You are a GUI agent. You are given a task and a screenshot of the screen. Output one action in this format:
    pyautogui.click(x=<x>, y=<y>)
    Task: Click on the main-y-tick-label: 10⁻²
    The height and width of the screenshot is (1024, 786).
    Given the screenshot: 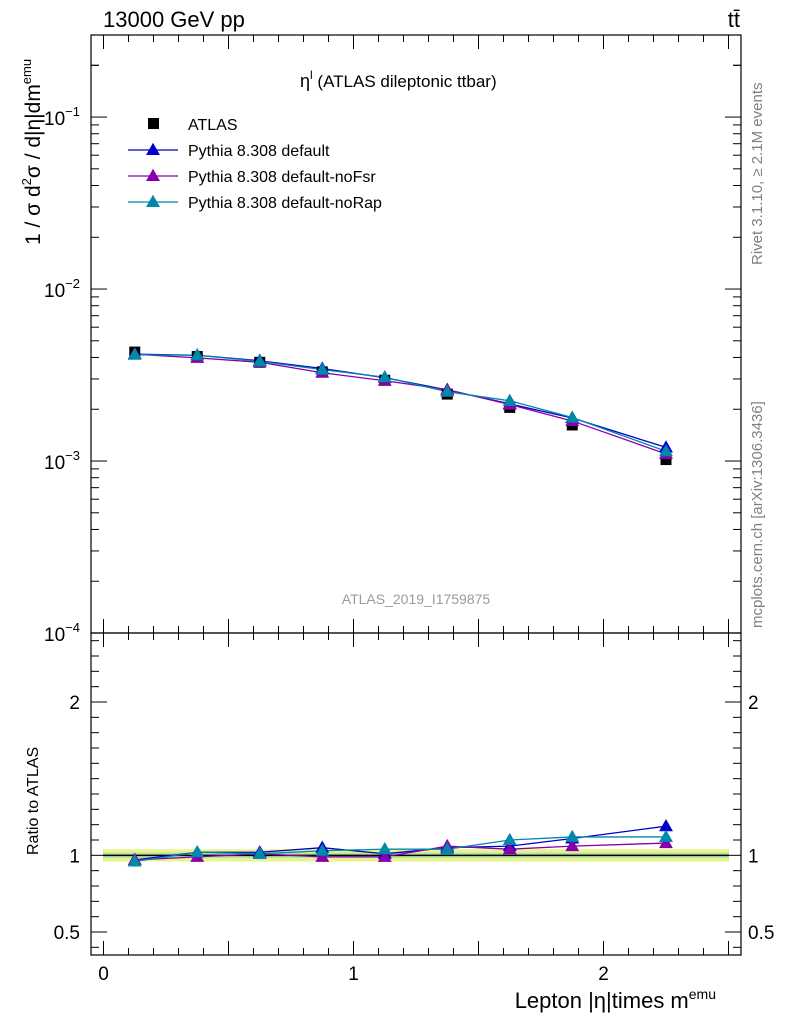 What is the action you would take?
    pyautogui.click(x=62, y=289)
    